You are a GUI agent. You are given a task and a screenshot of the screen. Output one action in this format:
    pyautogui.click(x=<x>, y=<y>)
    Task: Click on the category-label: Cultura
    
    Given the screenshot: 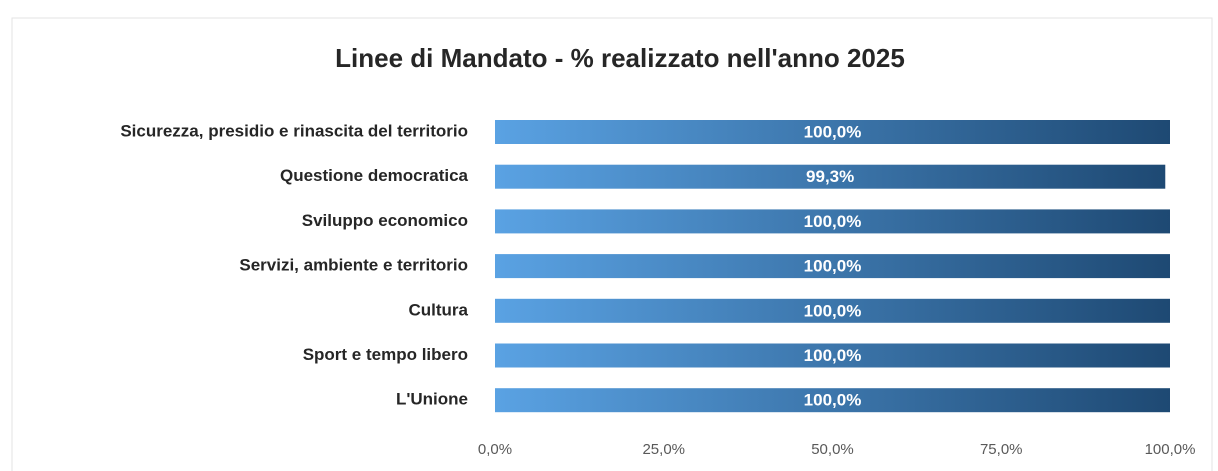 What is the action you would take?
    pyautogui.click(x=439, y=309)
    